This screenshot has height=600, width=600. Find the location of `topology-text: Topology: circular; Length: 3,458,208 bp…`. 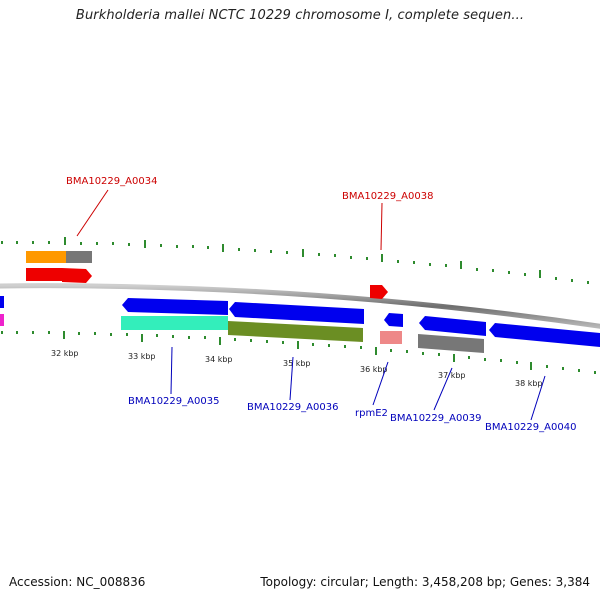

topology-text: Topology: circular; Length: 3,458,208 bp… is located at coordinates (425, 582).